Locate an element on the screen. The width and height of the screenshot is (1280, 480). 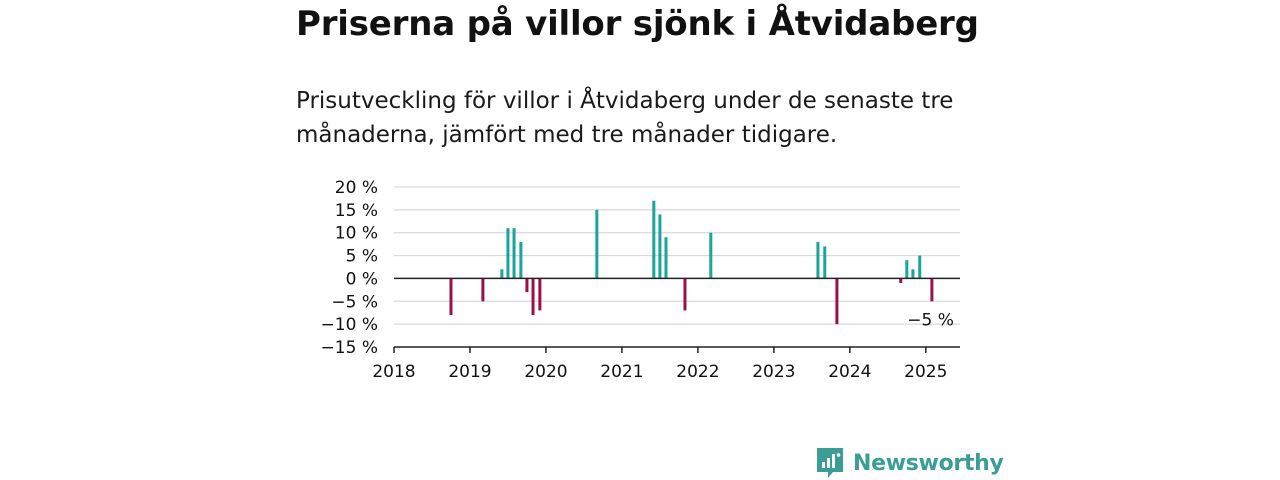
x-tick-label: 2023 is located at coordinates (773, 372).